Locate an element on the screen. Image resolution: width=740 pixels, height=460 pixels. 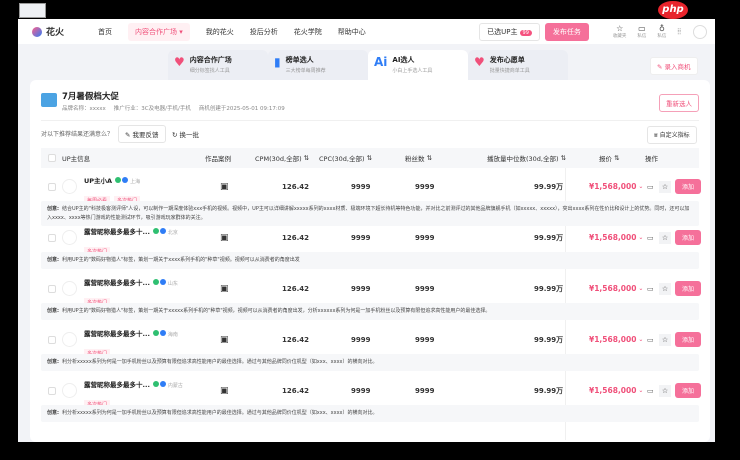
col-cpc: CPC(30d,全部) ⇅ is located at coordinates (346, 158).